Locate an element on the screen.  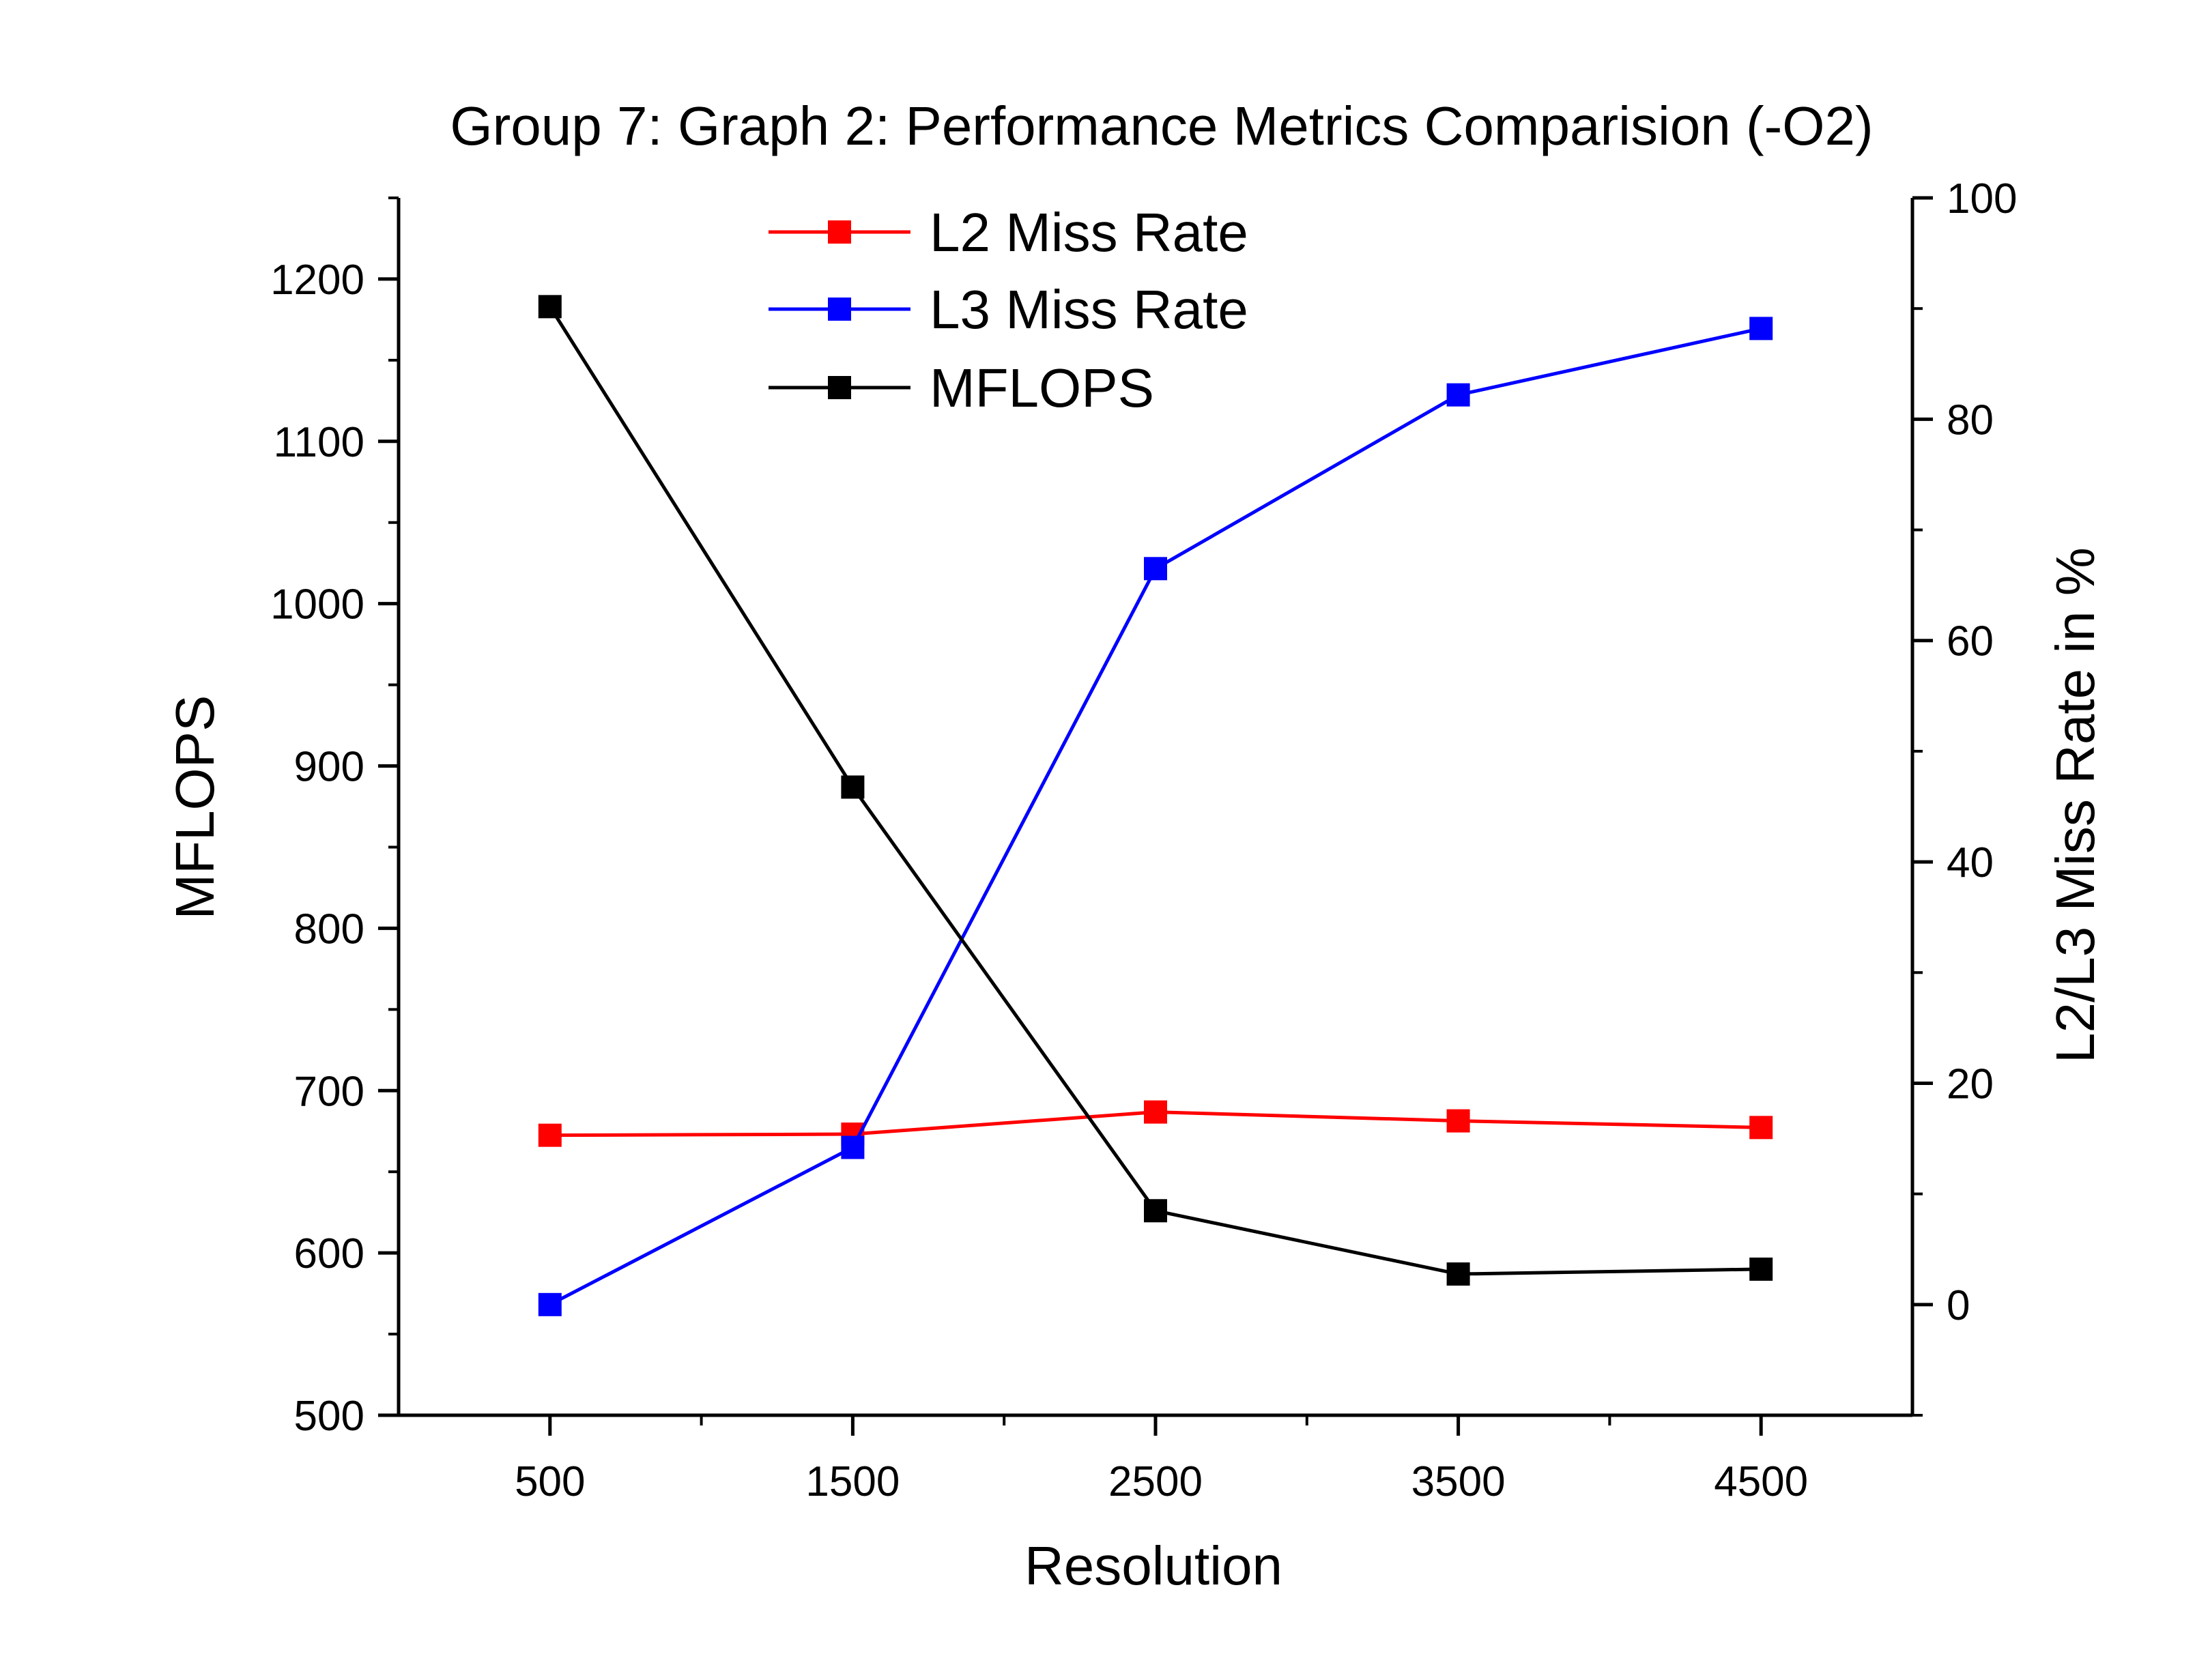
x-tick-label: 3500 is located at coordinates (1458, 1481).